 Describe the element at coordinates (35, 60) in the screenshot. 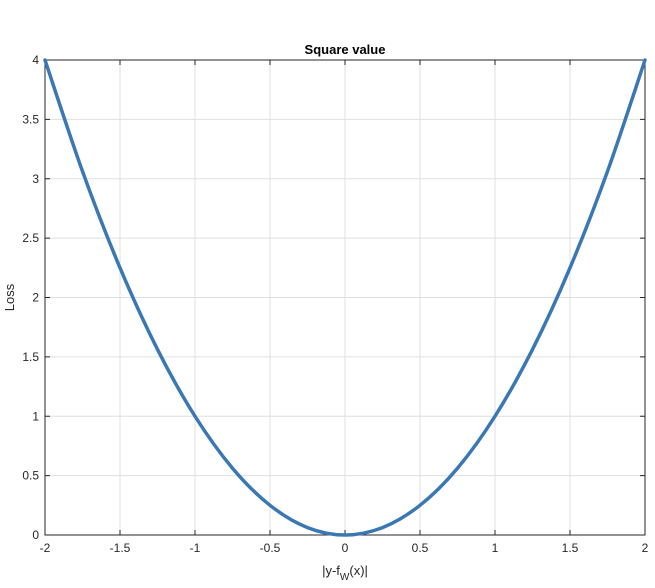

I see `y-tick-label: 4` at that location.